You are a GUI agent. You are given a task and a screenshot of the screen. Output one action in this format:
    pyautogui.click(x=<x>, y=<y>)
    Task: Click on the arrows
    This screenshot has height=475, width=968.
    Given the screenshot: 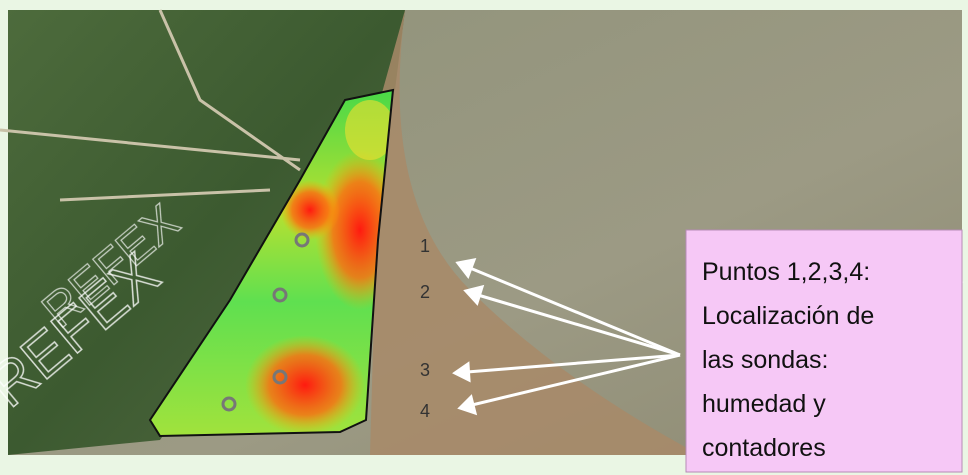 What is the action you would take?
    pyautogui.click(x=566, y=337)
    